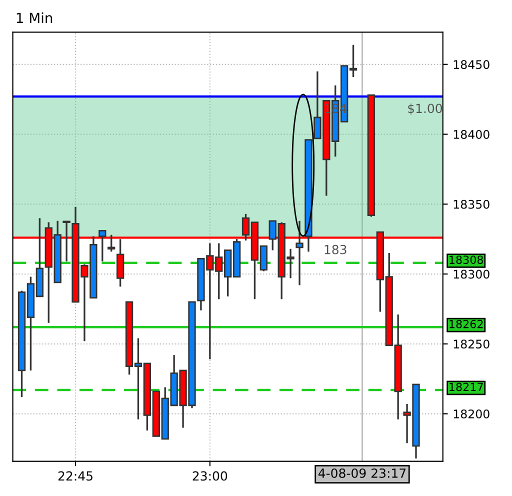  Describe the element at coordinates (467, 260) in the screenshot. I see `ref-line-label: 18308` at that location.